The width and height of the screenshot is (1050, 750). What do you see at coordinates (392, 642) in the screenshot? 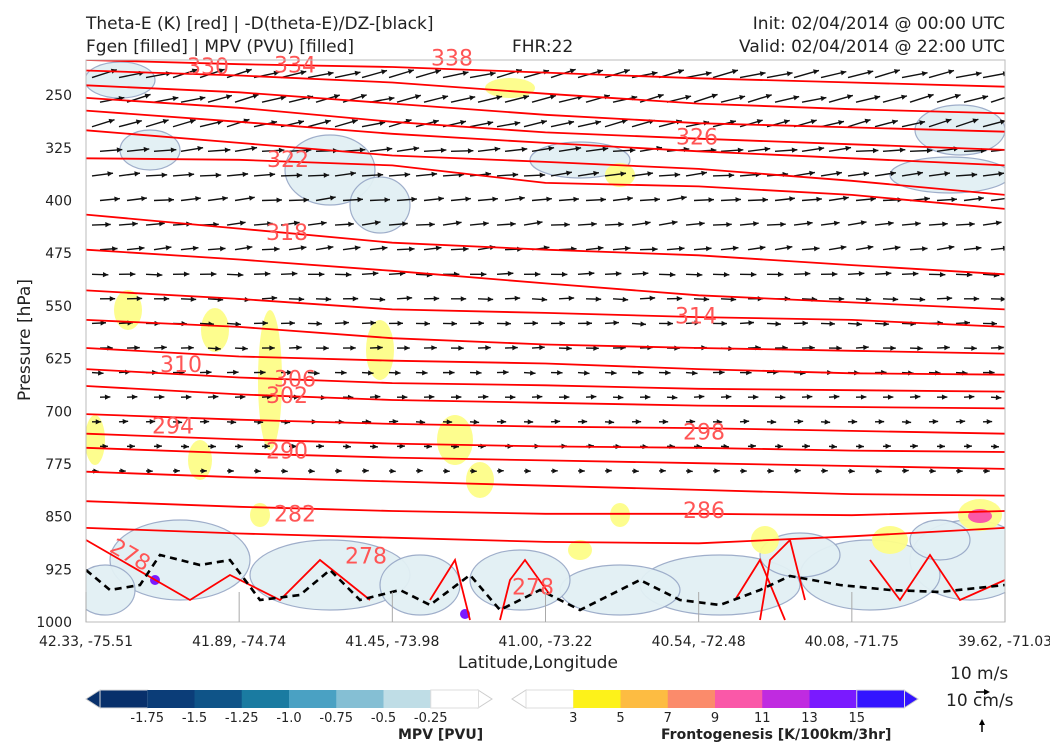
I see `x-tick-label: 41.45, -73.98` at bounding box center [392, 642].